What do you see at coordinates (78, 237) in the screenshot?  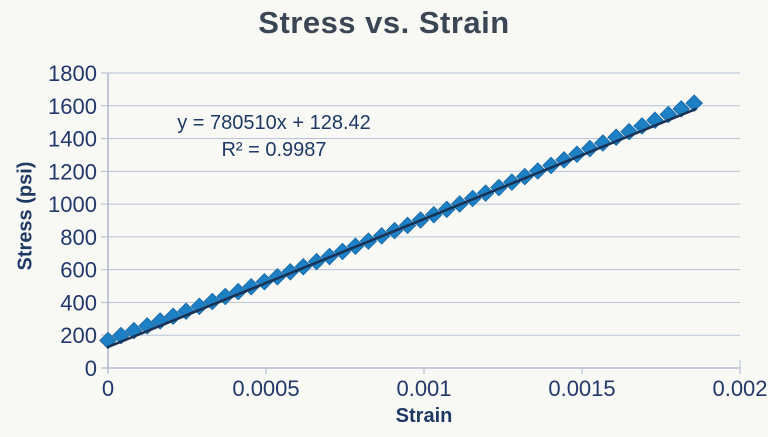 I see `y-tick-label: 800` at bounding box center [78, 237].